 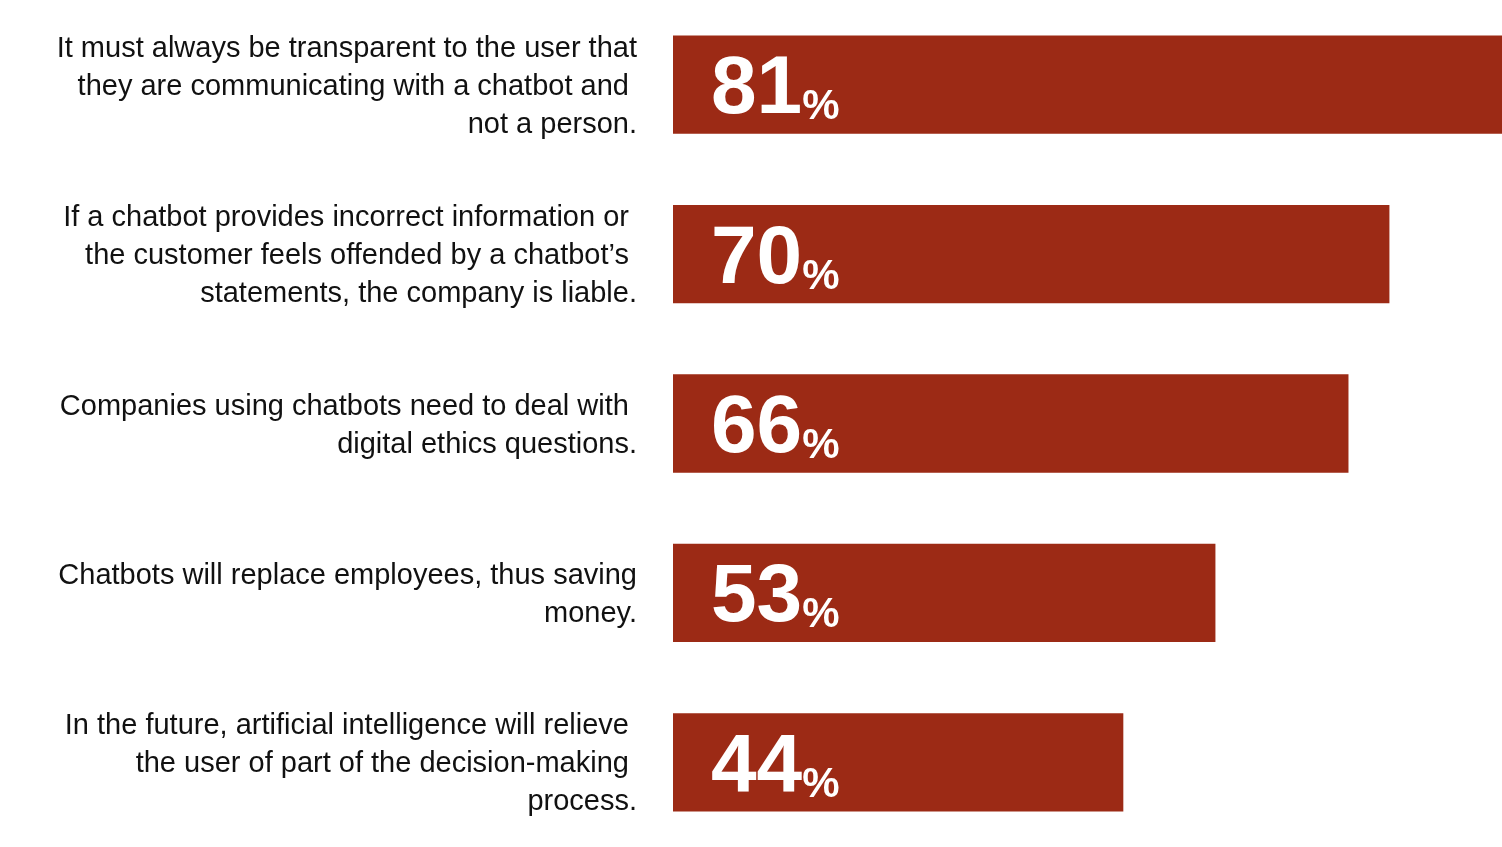 What do you see at coordinates (350, 762) in the screenshot?
I see `y-tick-label: In the future, artificial intelligence will relieve the user of part of the decision-making process.` at bounding box center [350, 762].